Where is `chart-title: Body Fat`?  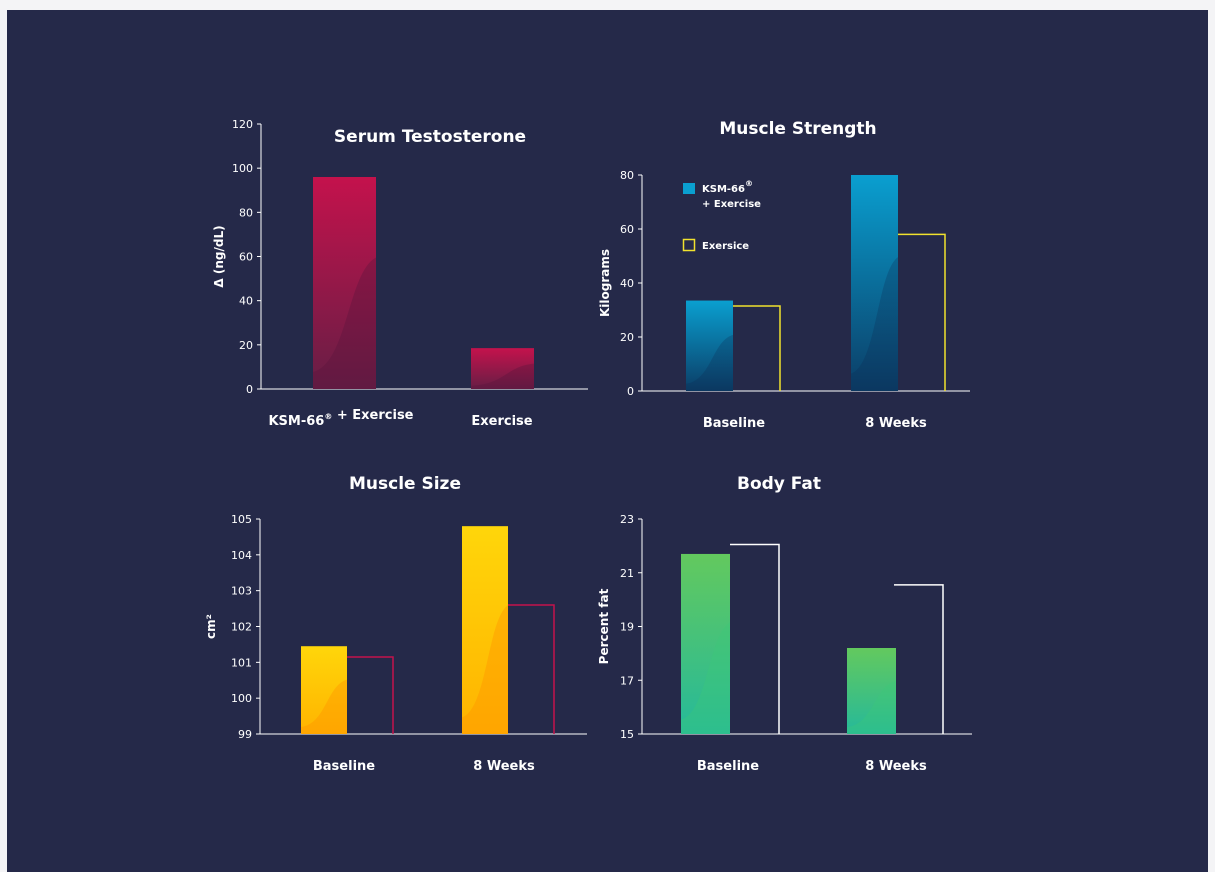
chart-title: Body Fat is located at coordinates (779, 484).